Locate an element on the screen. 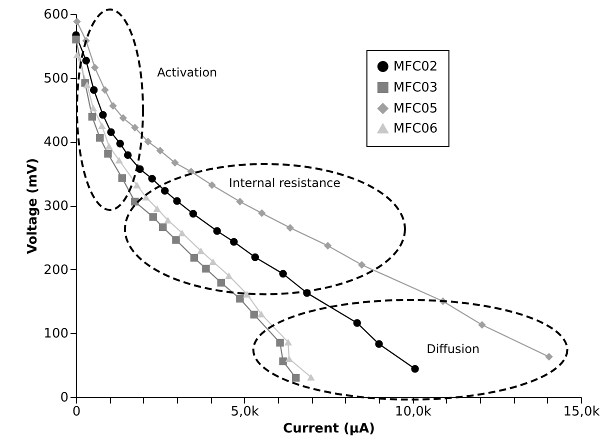 Image resolution: width=603 pixels, height=447 pixels. legend-label: MFC03 is located at coordinates (415, 88).